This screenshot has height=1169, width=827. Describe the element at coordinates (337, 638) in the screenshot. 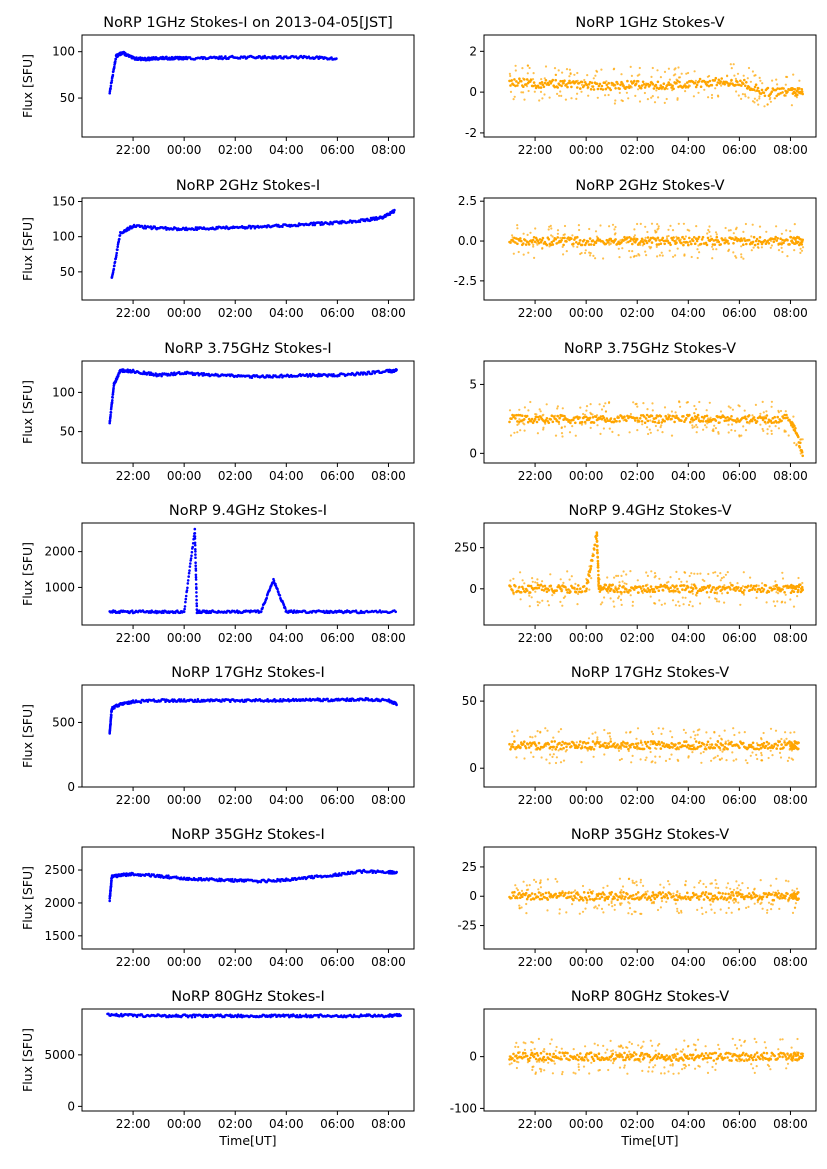

I see `x-tick-label: 06:00` at that location.